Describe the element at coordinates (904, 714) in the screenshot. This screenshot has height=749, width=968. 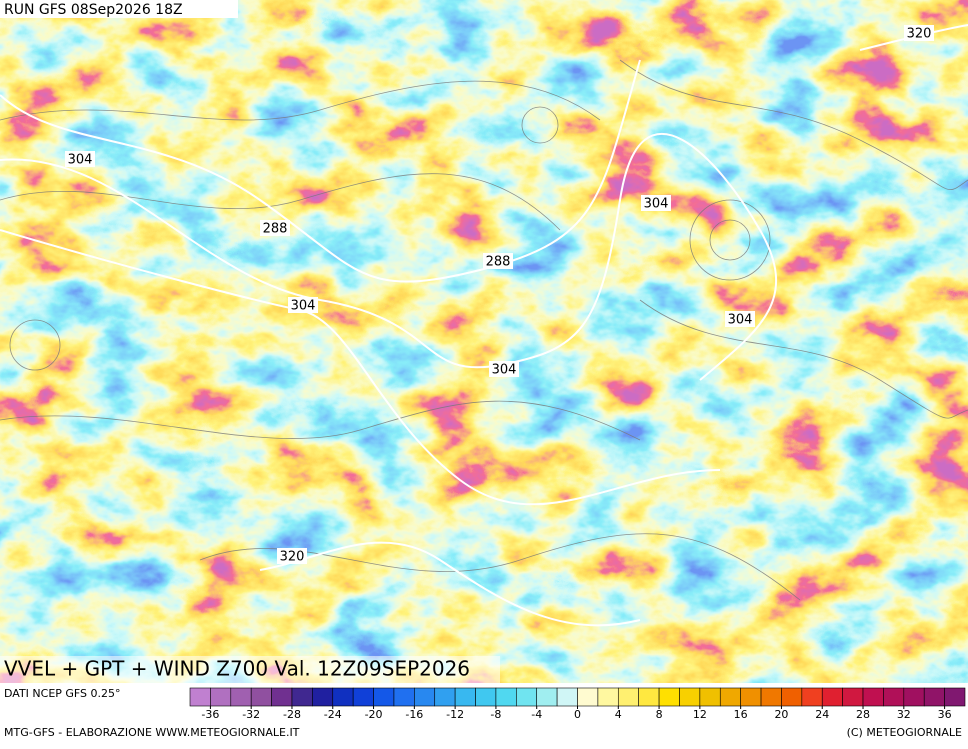
I see `colorbar-tick-label: 32` at that location.